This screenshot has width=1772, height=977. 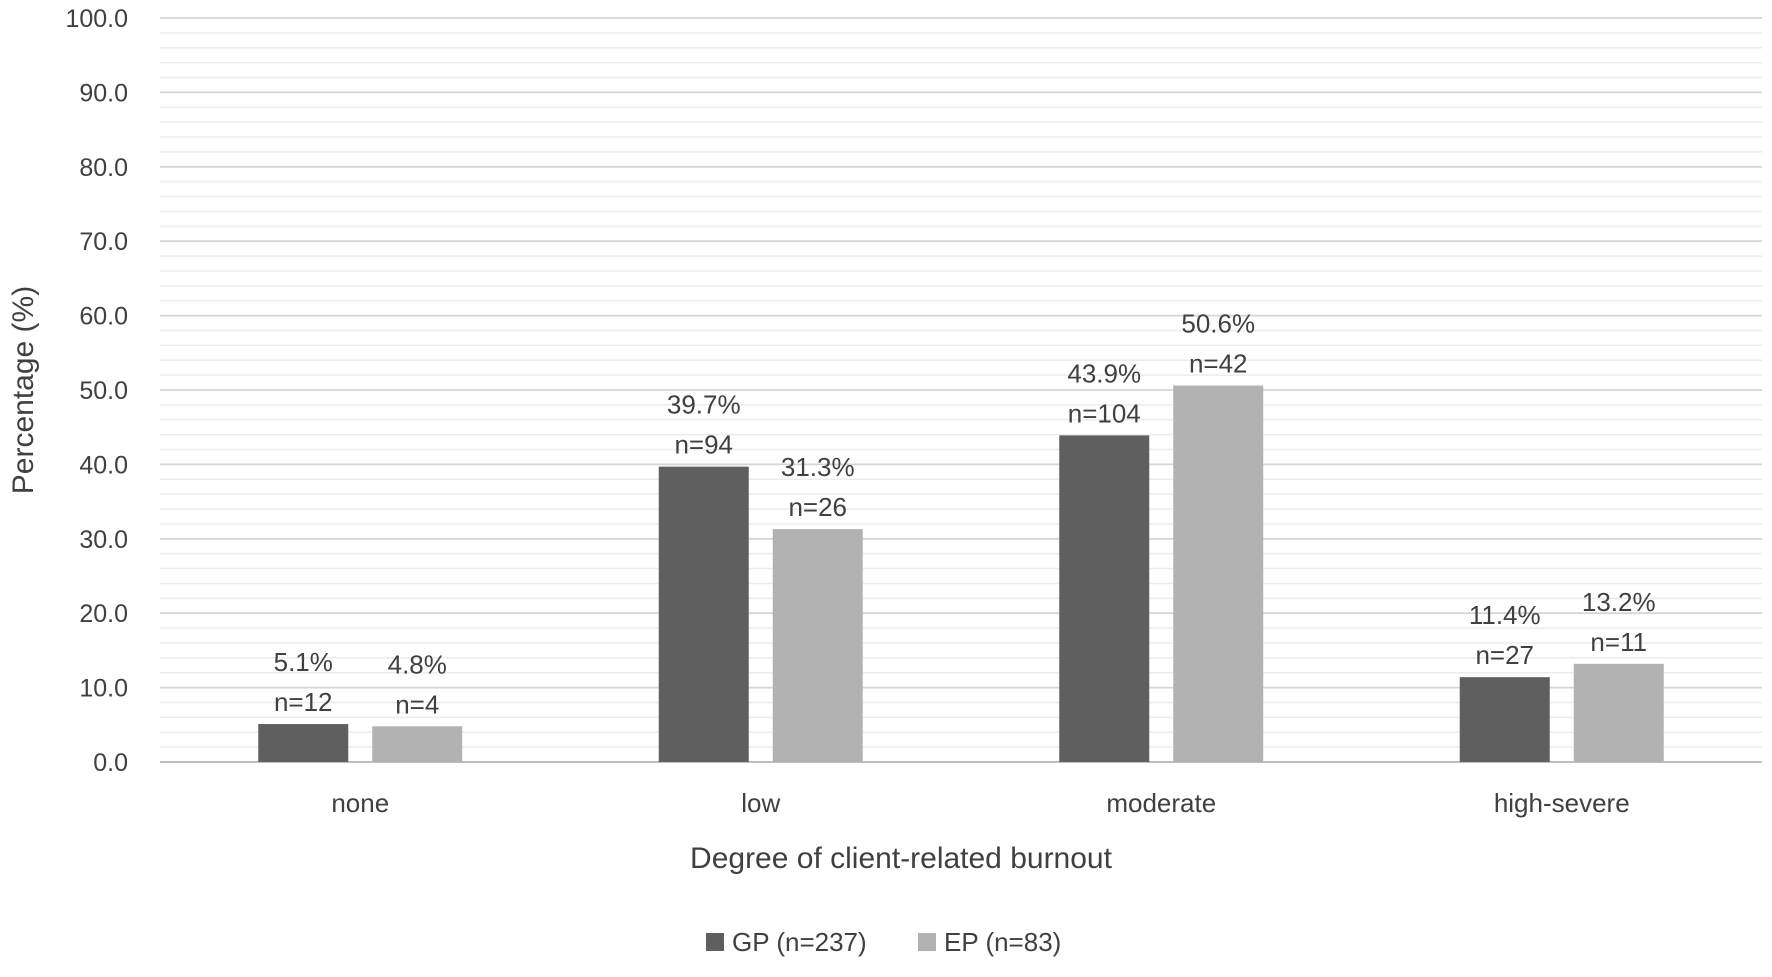 What do you see at coordinates (103, 614) in the screenshot?
I see `y-tick-label: 20.0` at bounding box center [103, 614].